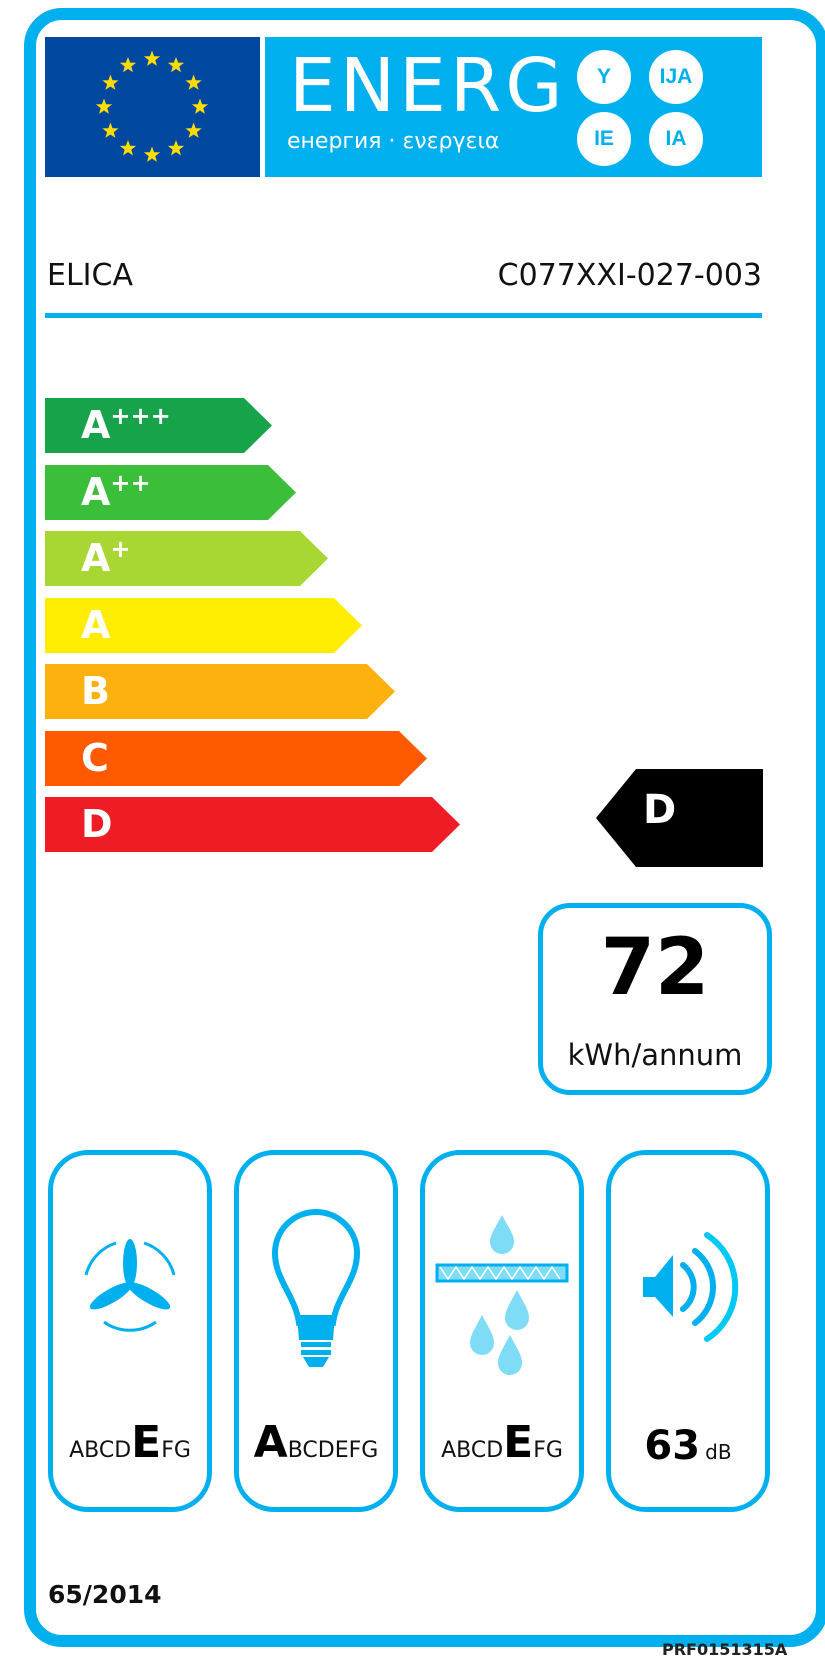  What do you see at coordinates (604, 77) in the screenshot?
I see `suffix-badge: Y` at bounding box center [604, 77].